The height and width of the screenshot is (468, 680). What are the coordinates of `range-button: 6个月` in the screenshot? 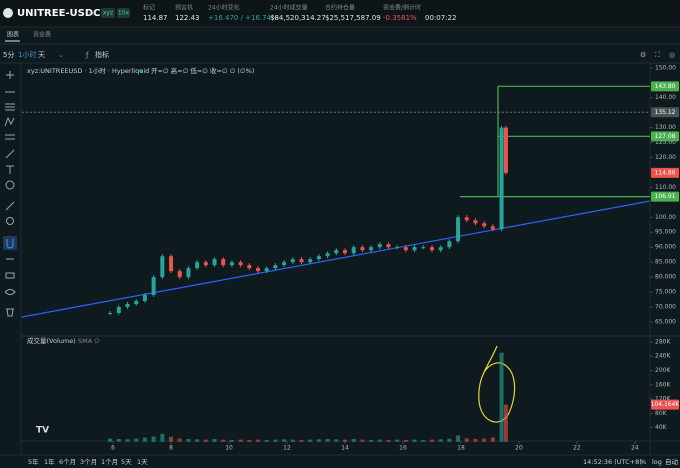 It's located at (67, 462).